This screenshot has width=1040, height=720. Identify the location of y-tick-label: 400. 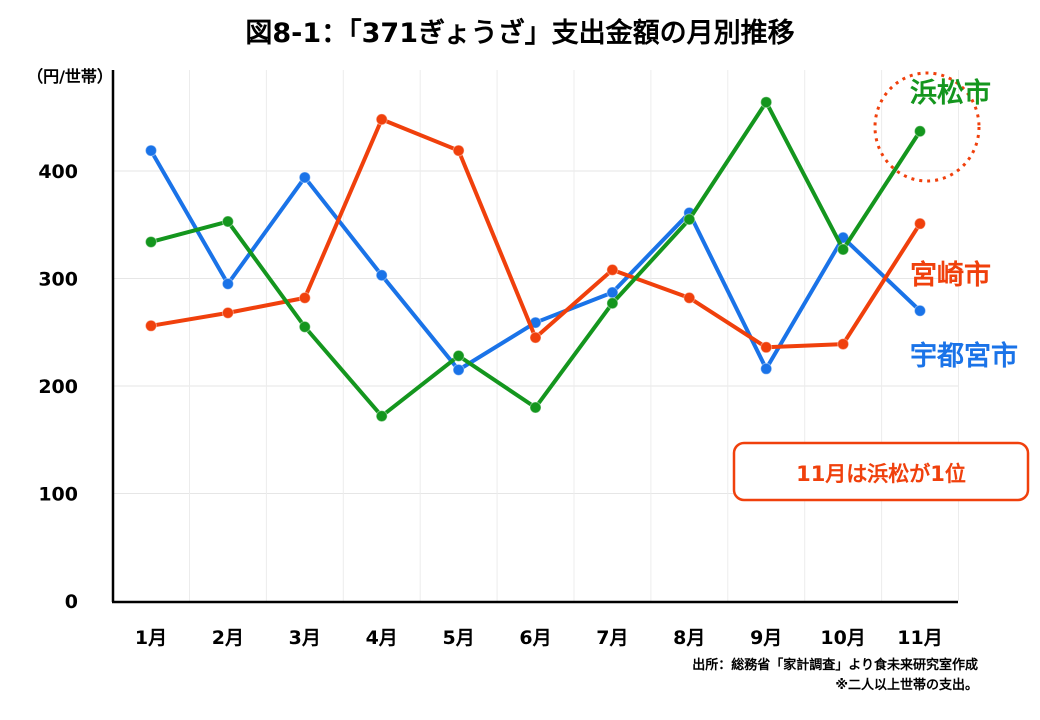
(58, 172).